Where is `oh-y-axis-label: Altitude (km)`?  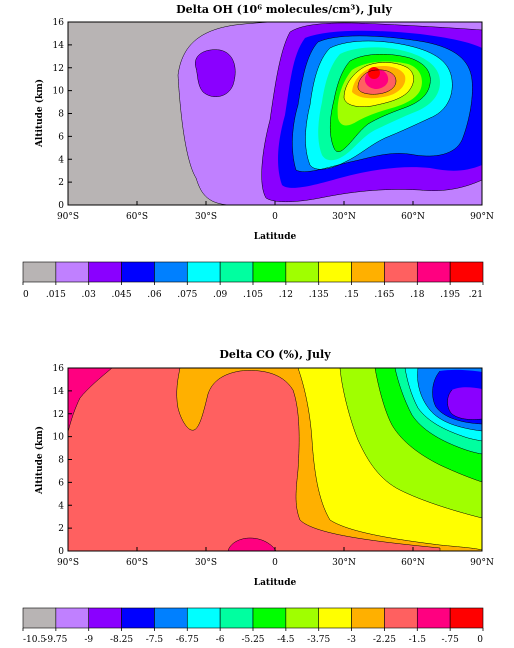 oh-y-axis-label: Altitude (km) is located at coordinates (39, 113).